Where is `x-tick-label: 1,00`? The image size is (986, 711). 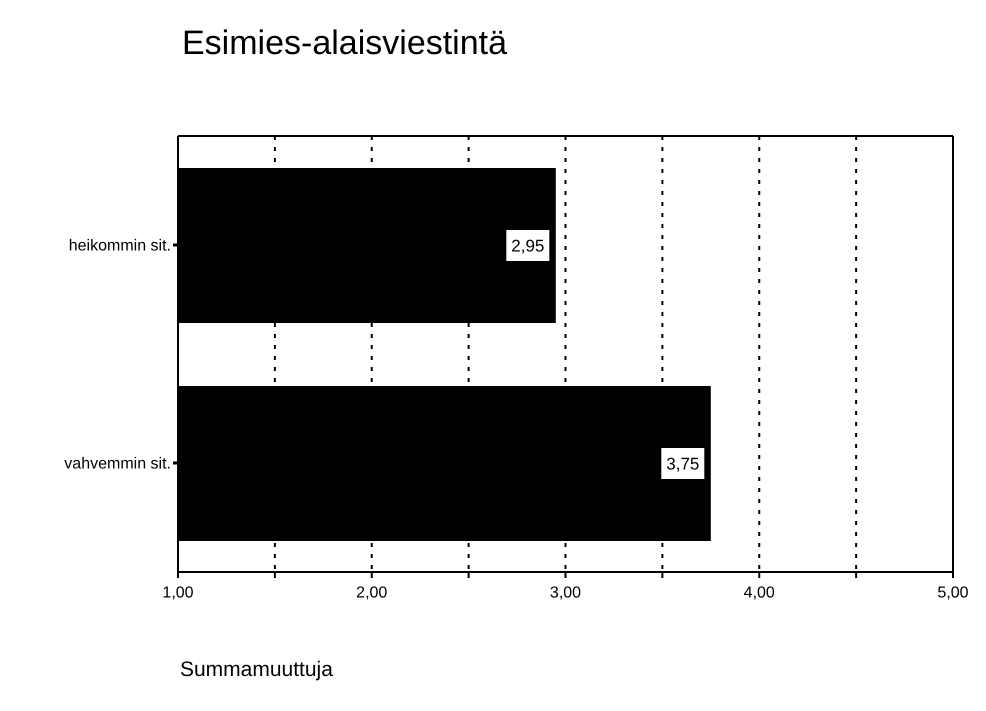 x-tick-label: 1,00 is located at coordinates (178, 593).